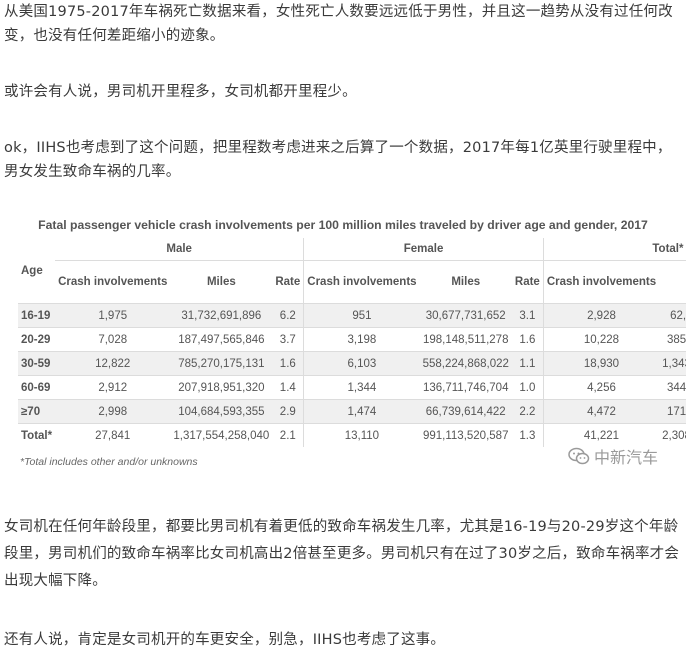  What do you see at coordinates (672, 339) in the screenshot?
I see `total-miles-cell: 385,646,077,124` at bounding box center [672, 339].